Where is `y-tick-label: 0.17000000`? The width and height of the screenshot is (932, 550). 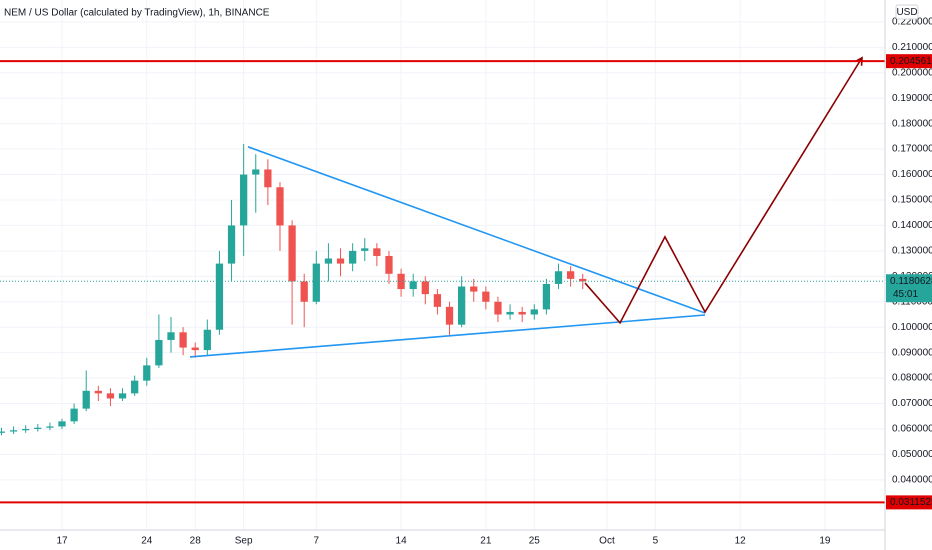 y-tick-label: 0.17000000 is located at coordinates (912, 149).